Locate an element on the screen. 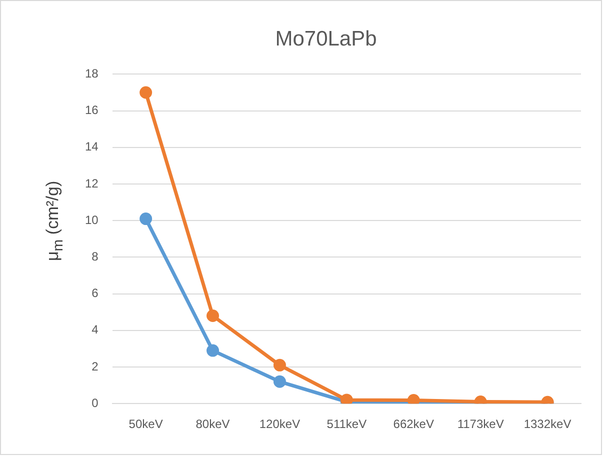  y-tick-label: 16 is located at coordinates (91, 110).